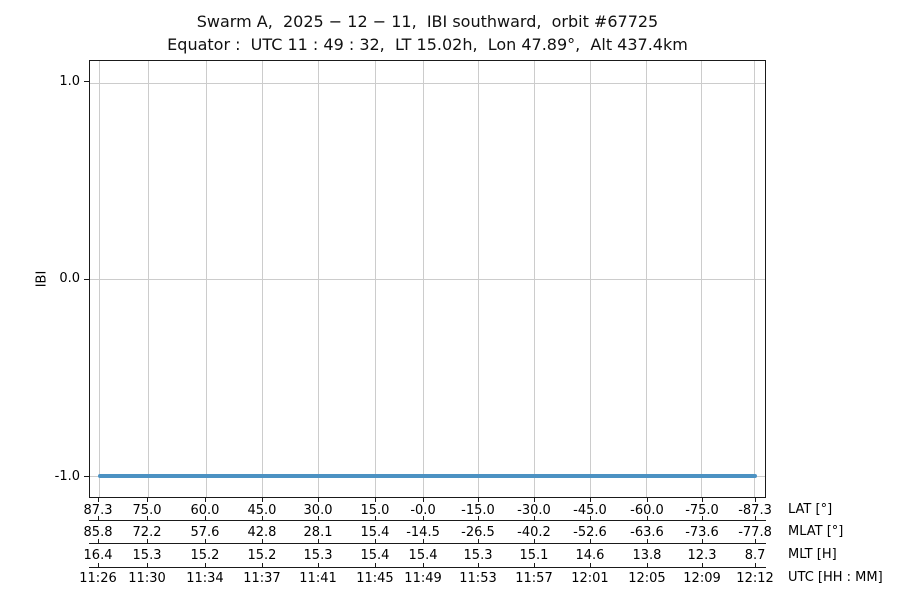 The image size is (900, 600). What do you see at coordinates (835, 577) in the screenshot?
I see `x-axis-row-title-utc: UTC [HH : MM]` at bounding box center [835, 577].